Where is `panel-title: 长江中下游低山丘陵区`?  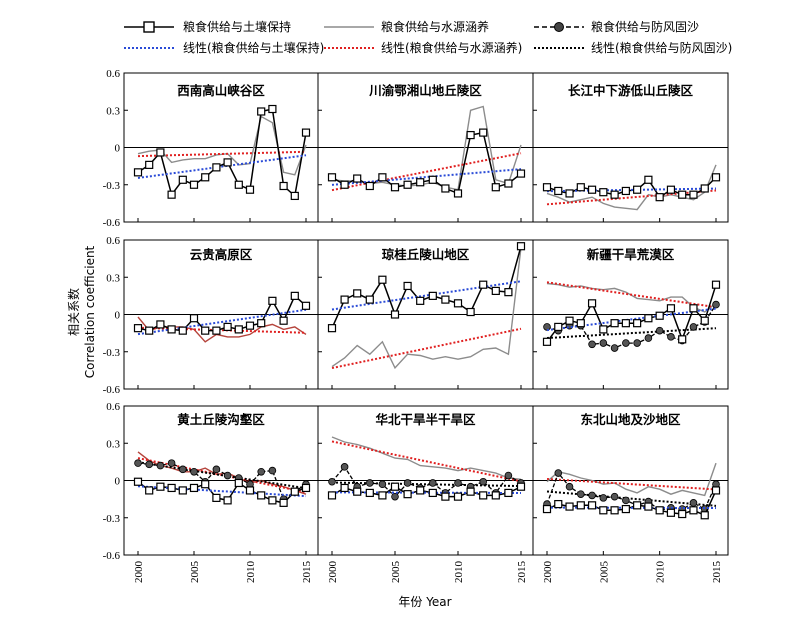
panel-title: 长江中下游低山丘陵区 is located at coordinates (631, 90).